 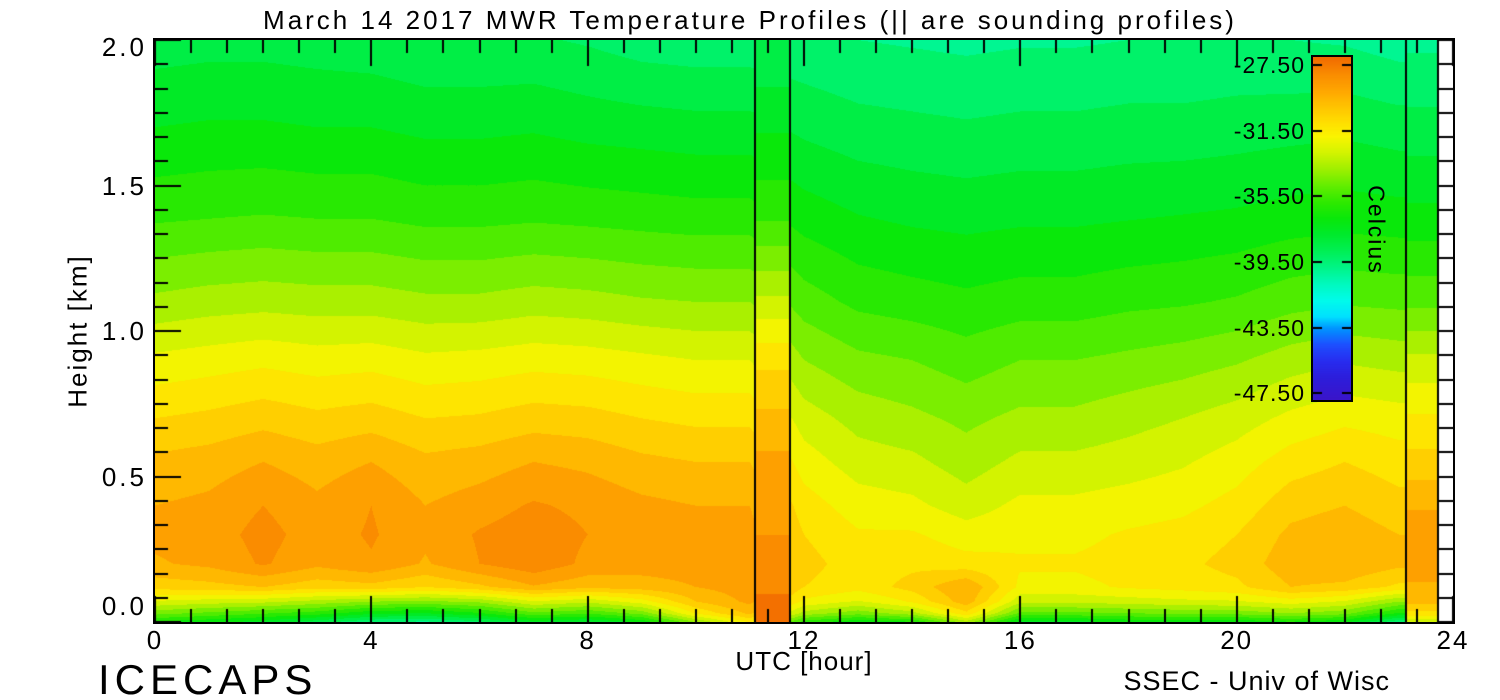 I want to click on colorbar-tick-label: -39.50, so click(x=1269, y=262).